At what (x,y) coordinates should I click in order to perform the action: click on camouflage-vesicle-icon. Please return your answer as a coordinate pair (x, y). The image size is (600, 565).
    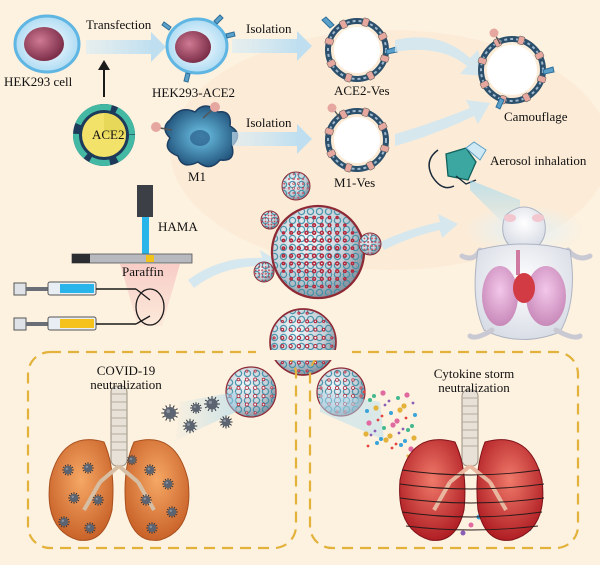
    Looking at the image, I should click on (516, 69).